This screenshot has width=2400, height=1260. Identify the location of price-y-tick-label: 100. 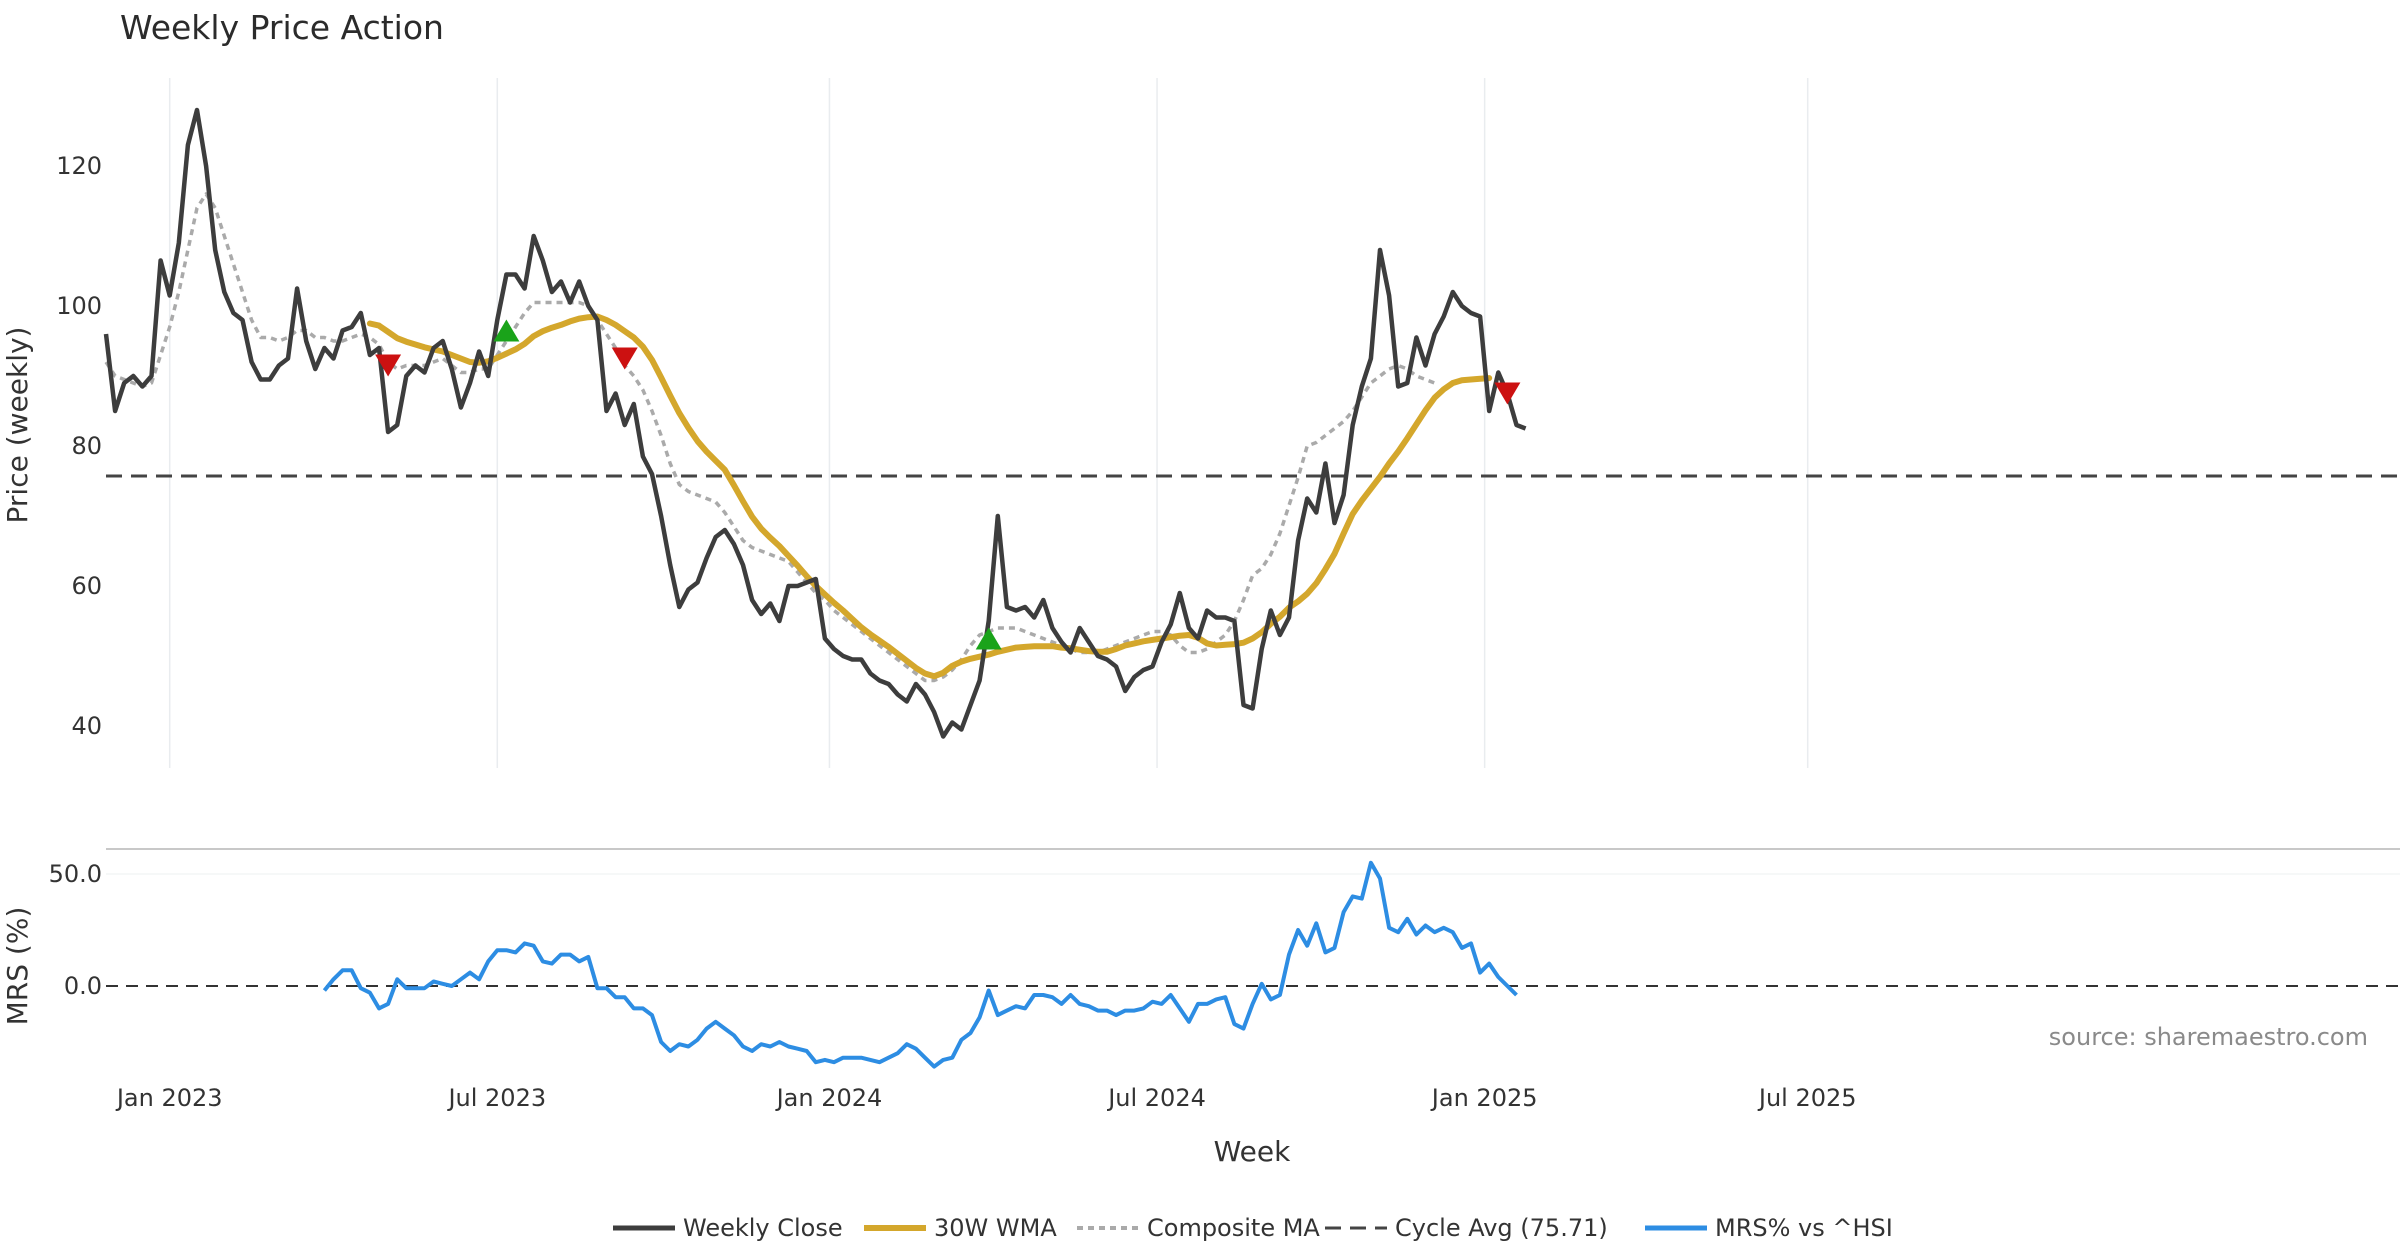
(79, 306).